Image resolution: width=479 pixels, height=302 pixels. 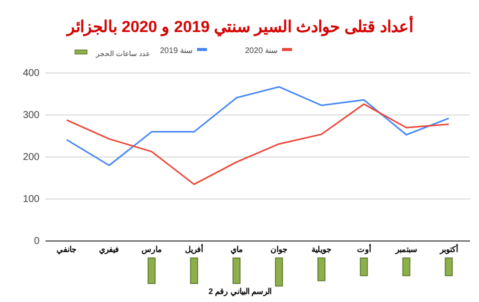 What do you see at coordinates (240, 292) in the screenshot?
I see `text: الرسم البياني رقم 2` at bounding box center [240, 292].